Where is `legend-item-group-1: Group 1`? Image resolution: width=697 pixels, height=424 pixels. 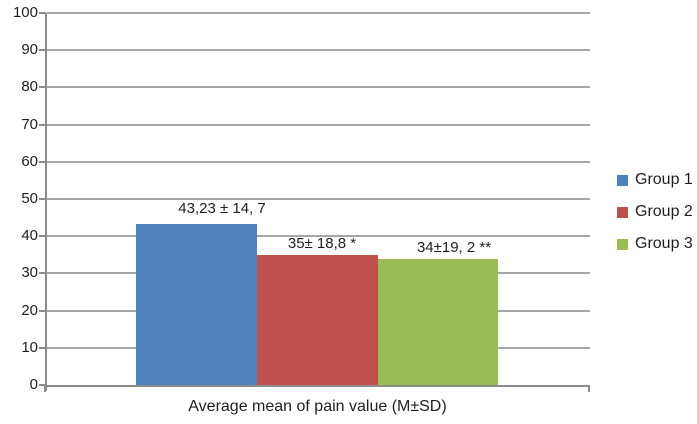 legend-item-group-1: Group 1 is located at coordinates (655, 180).